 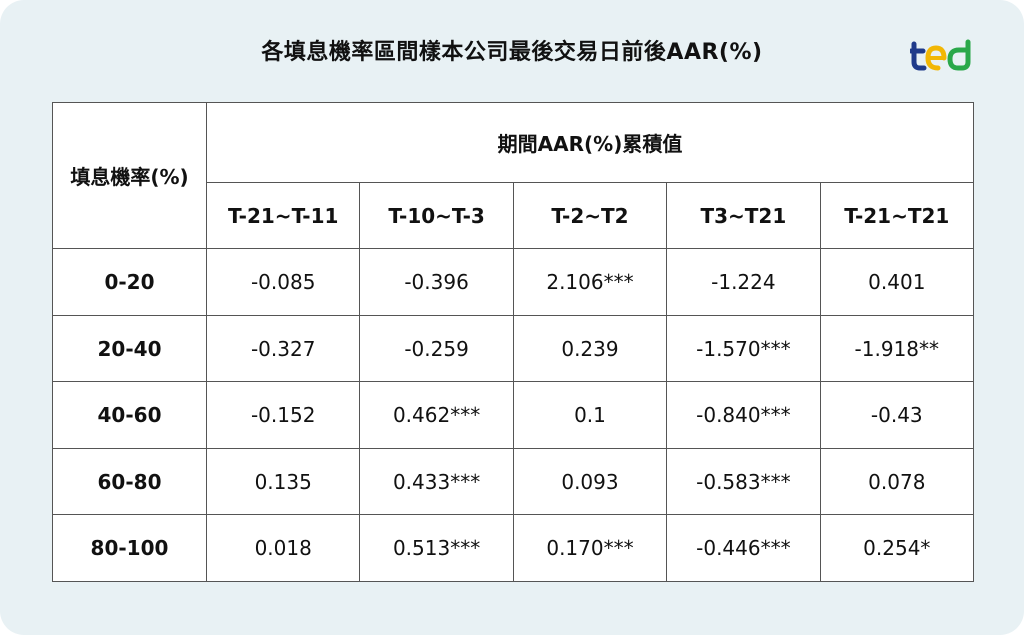 I want to click on column-header: T3~T21, so click(x=743, y=215).